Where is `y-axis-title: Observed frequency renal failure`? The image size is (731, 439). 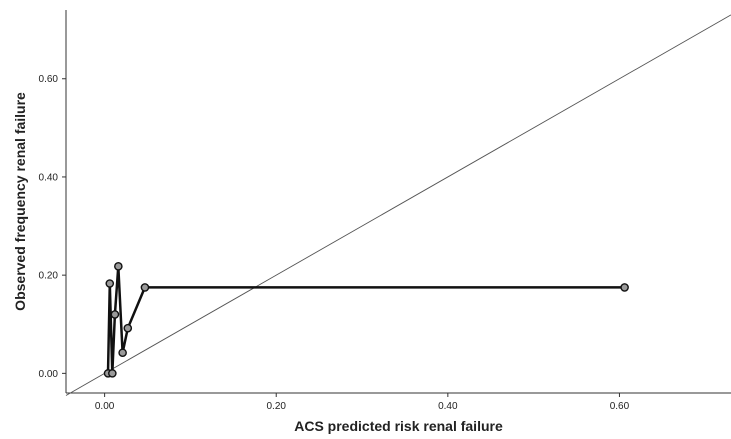
y-axis-title: Observed frequency renal failure is located at coordinates (20, 201).